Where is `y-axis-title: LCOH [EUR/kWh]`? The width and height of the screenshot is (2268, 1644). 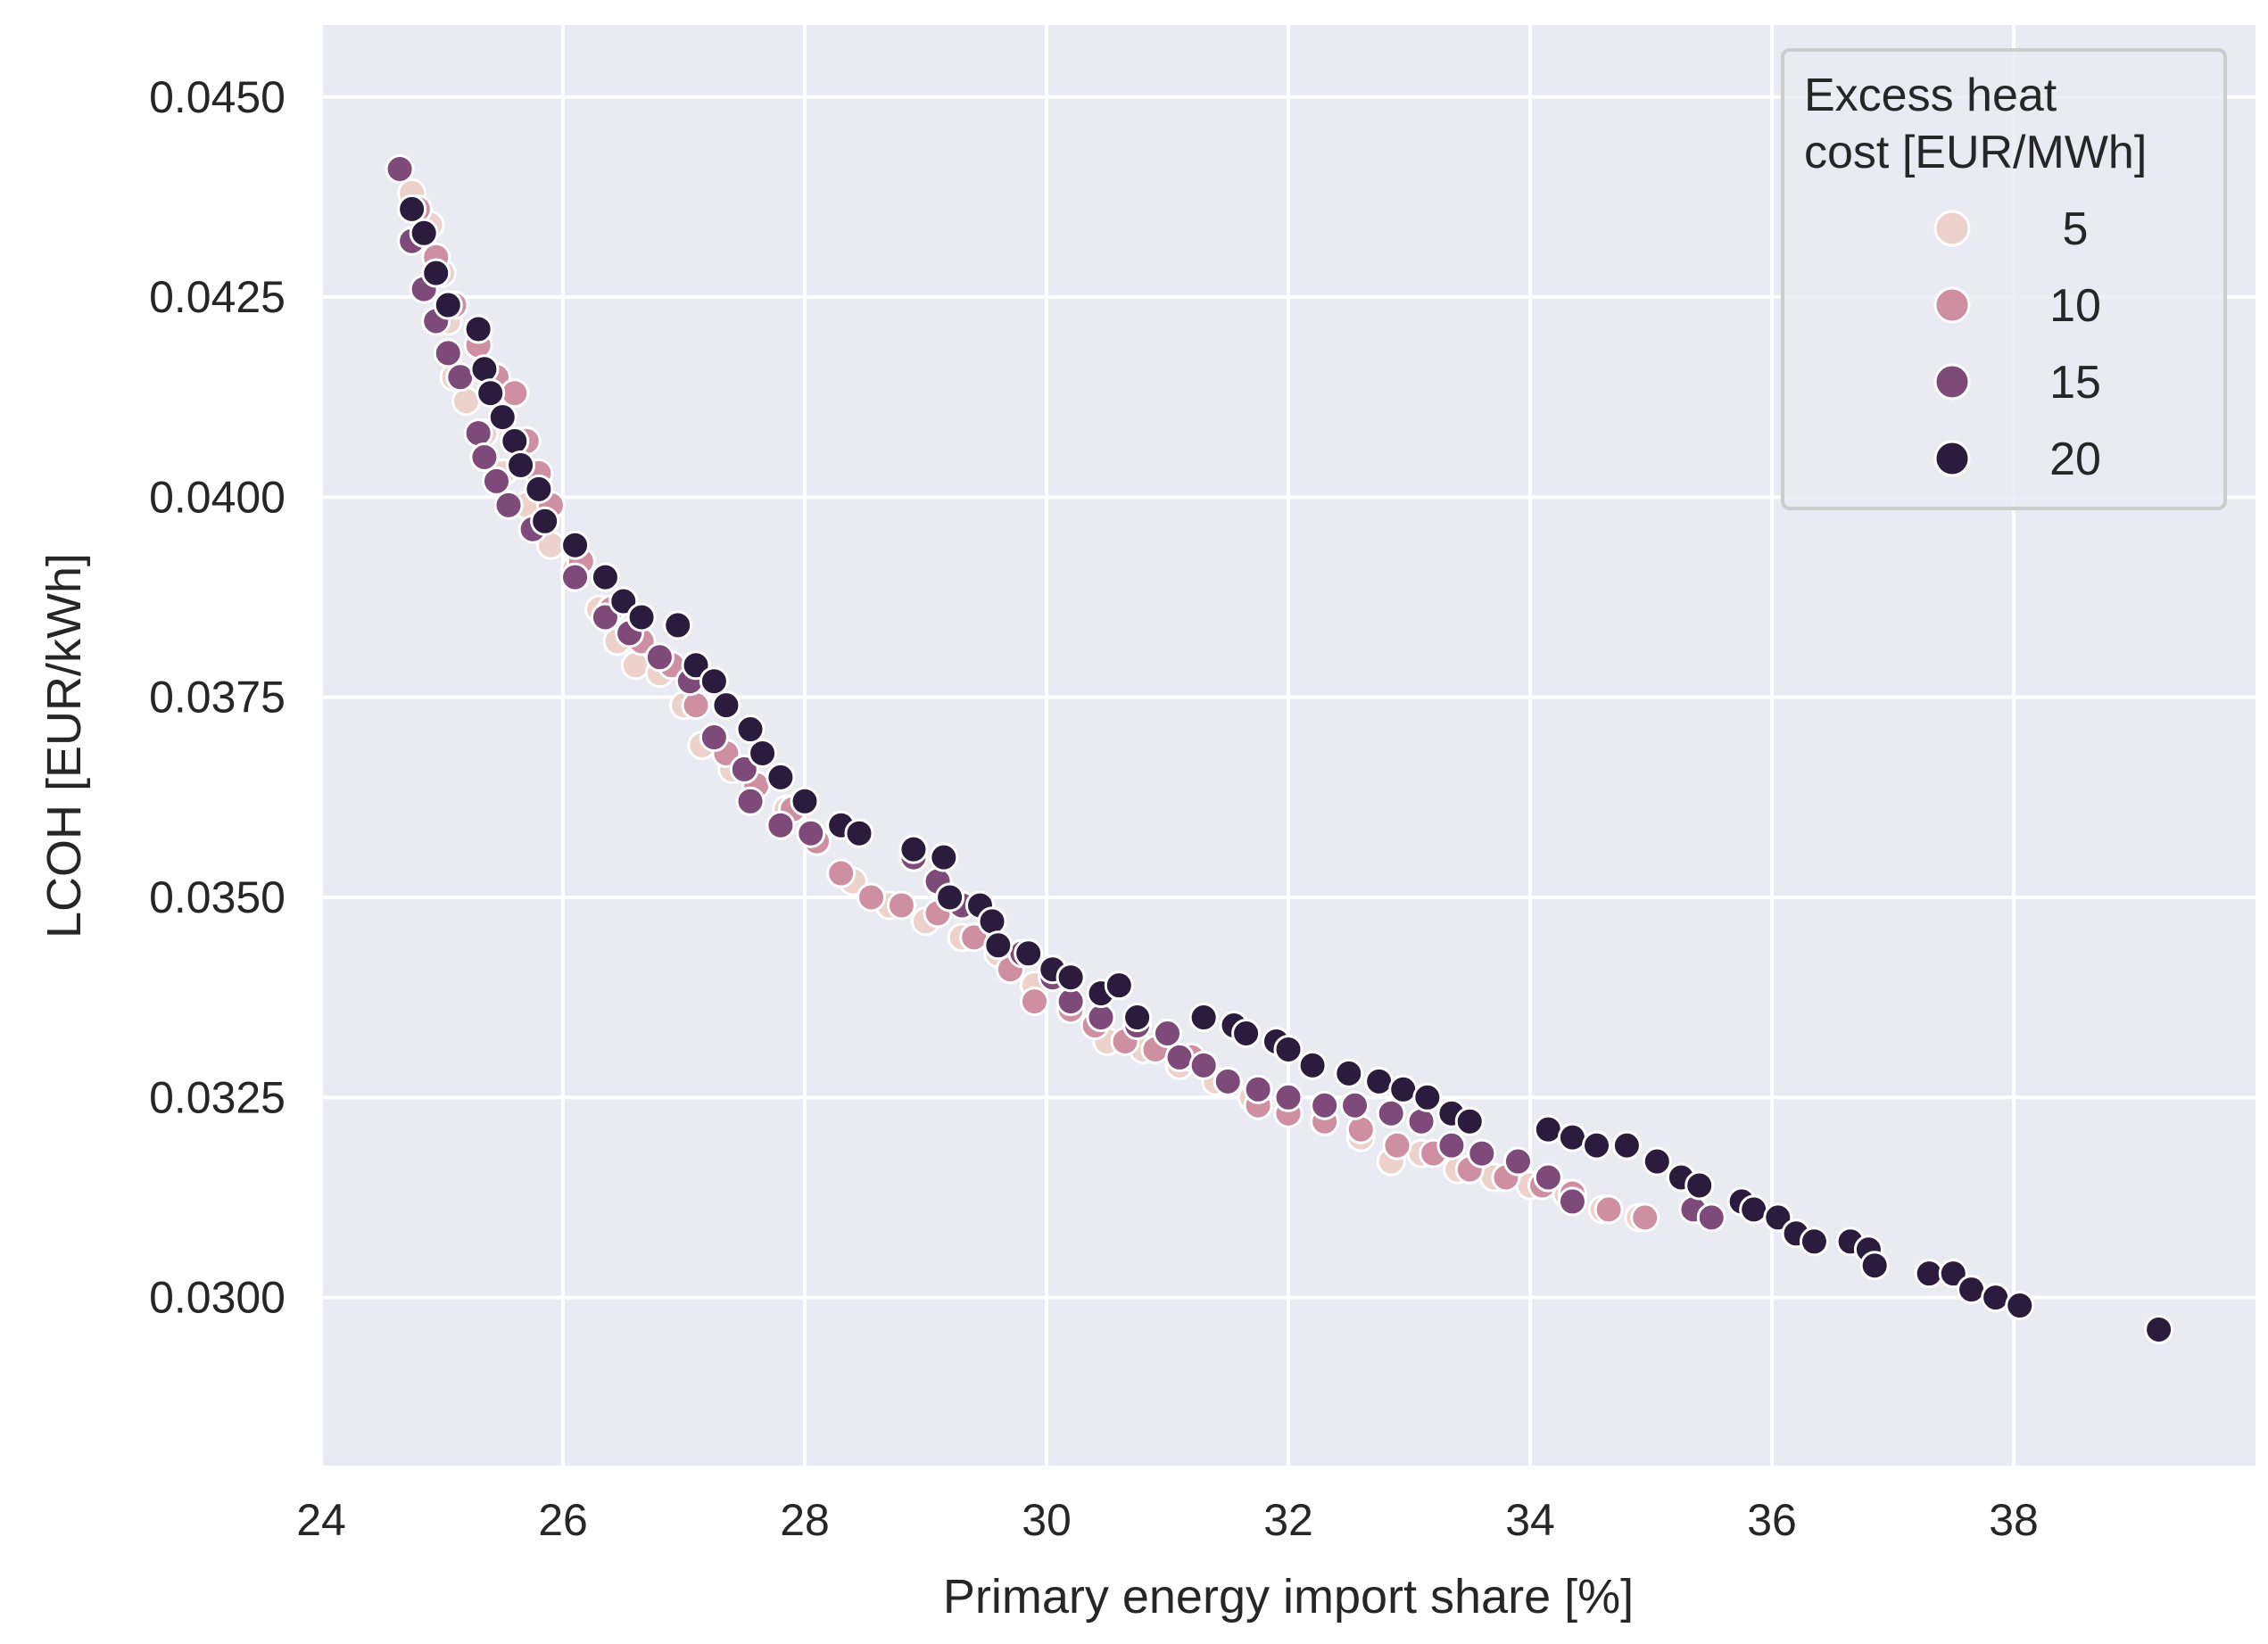
y-axis-title: LCOH [EUR/kWh] is located at coordinates (64, 745).